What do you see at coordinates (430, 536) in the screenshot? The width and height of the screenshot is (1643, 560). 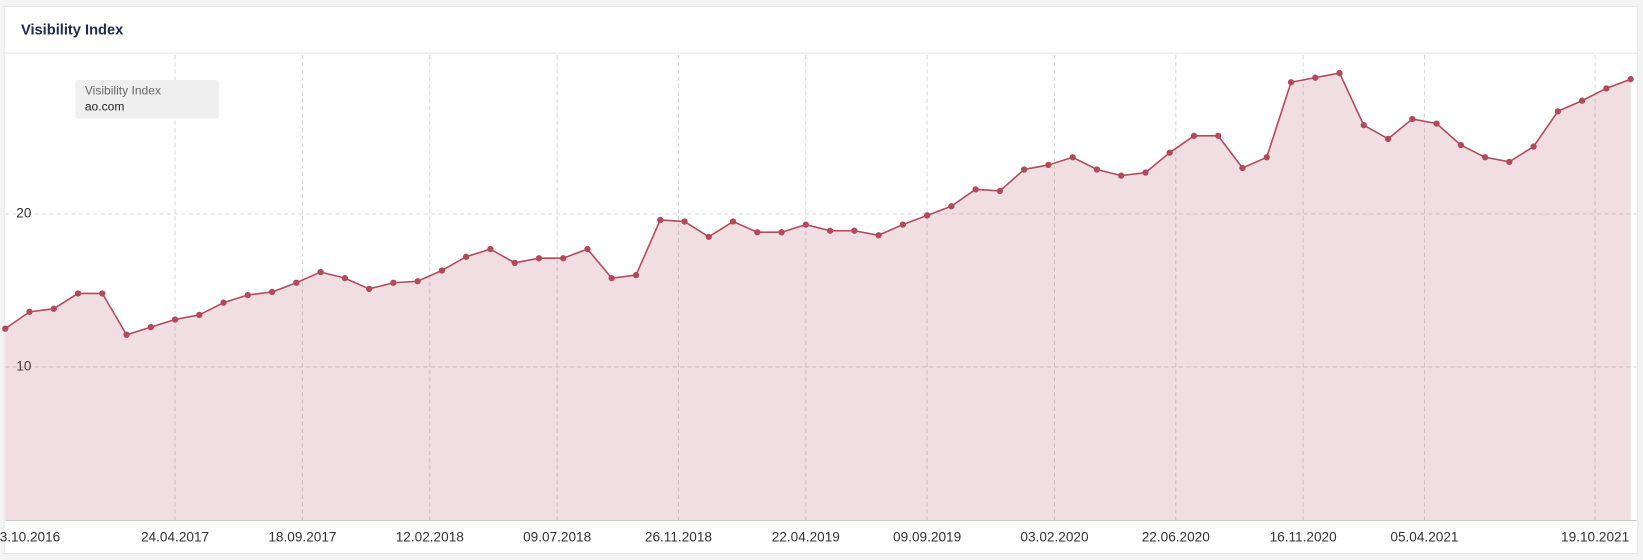 I see `x-tick-label: 12.02.2018` at bounding box center [430, 536].